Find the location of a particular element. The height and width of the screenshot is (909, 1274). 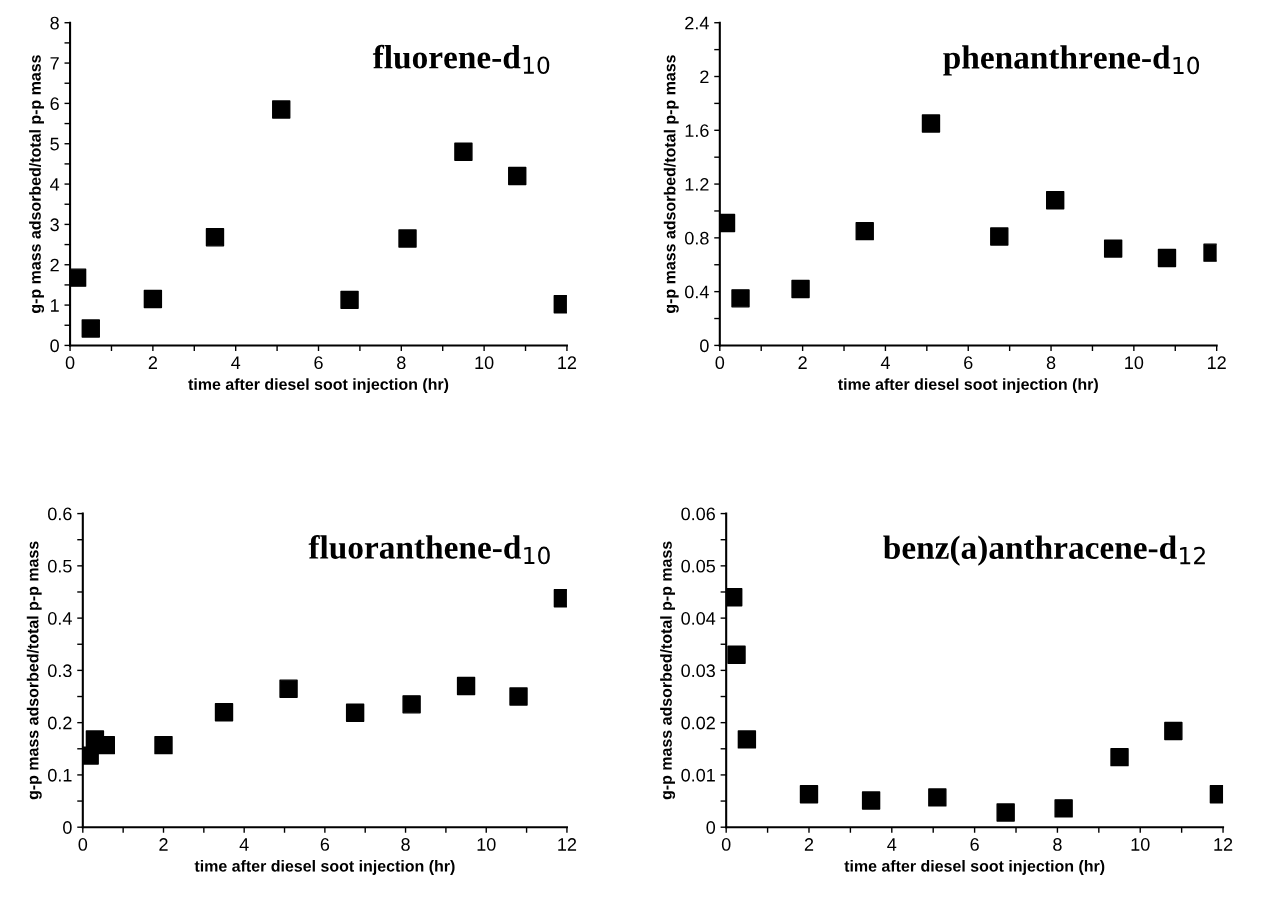

y-tick-label: 7 is located at coordinates (54, 63).